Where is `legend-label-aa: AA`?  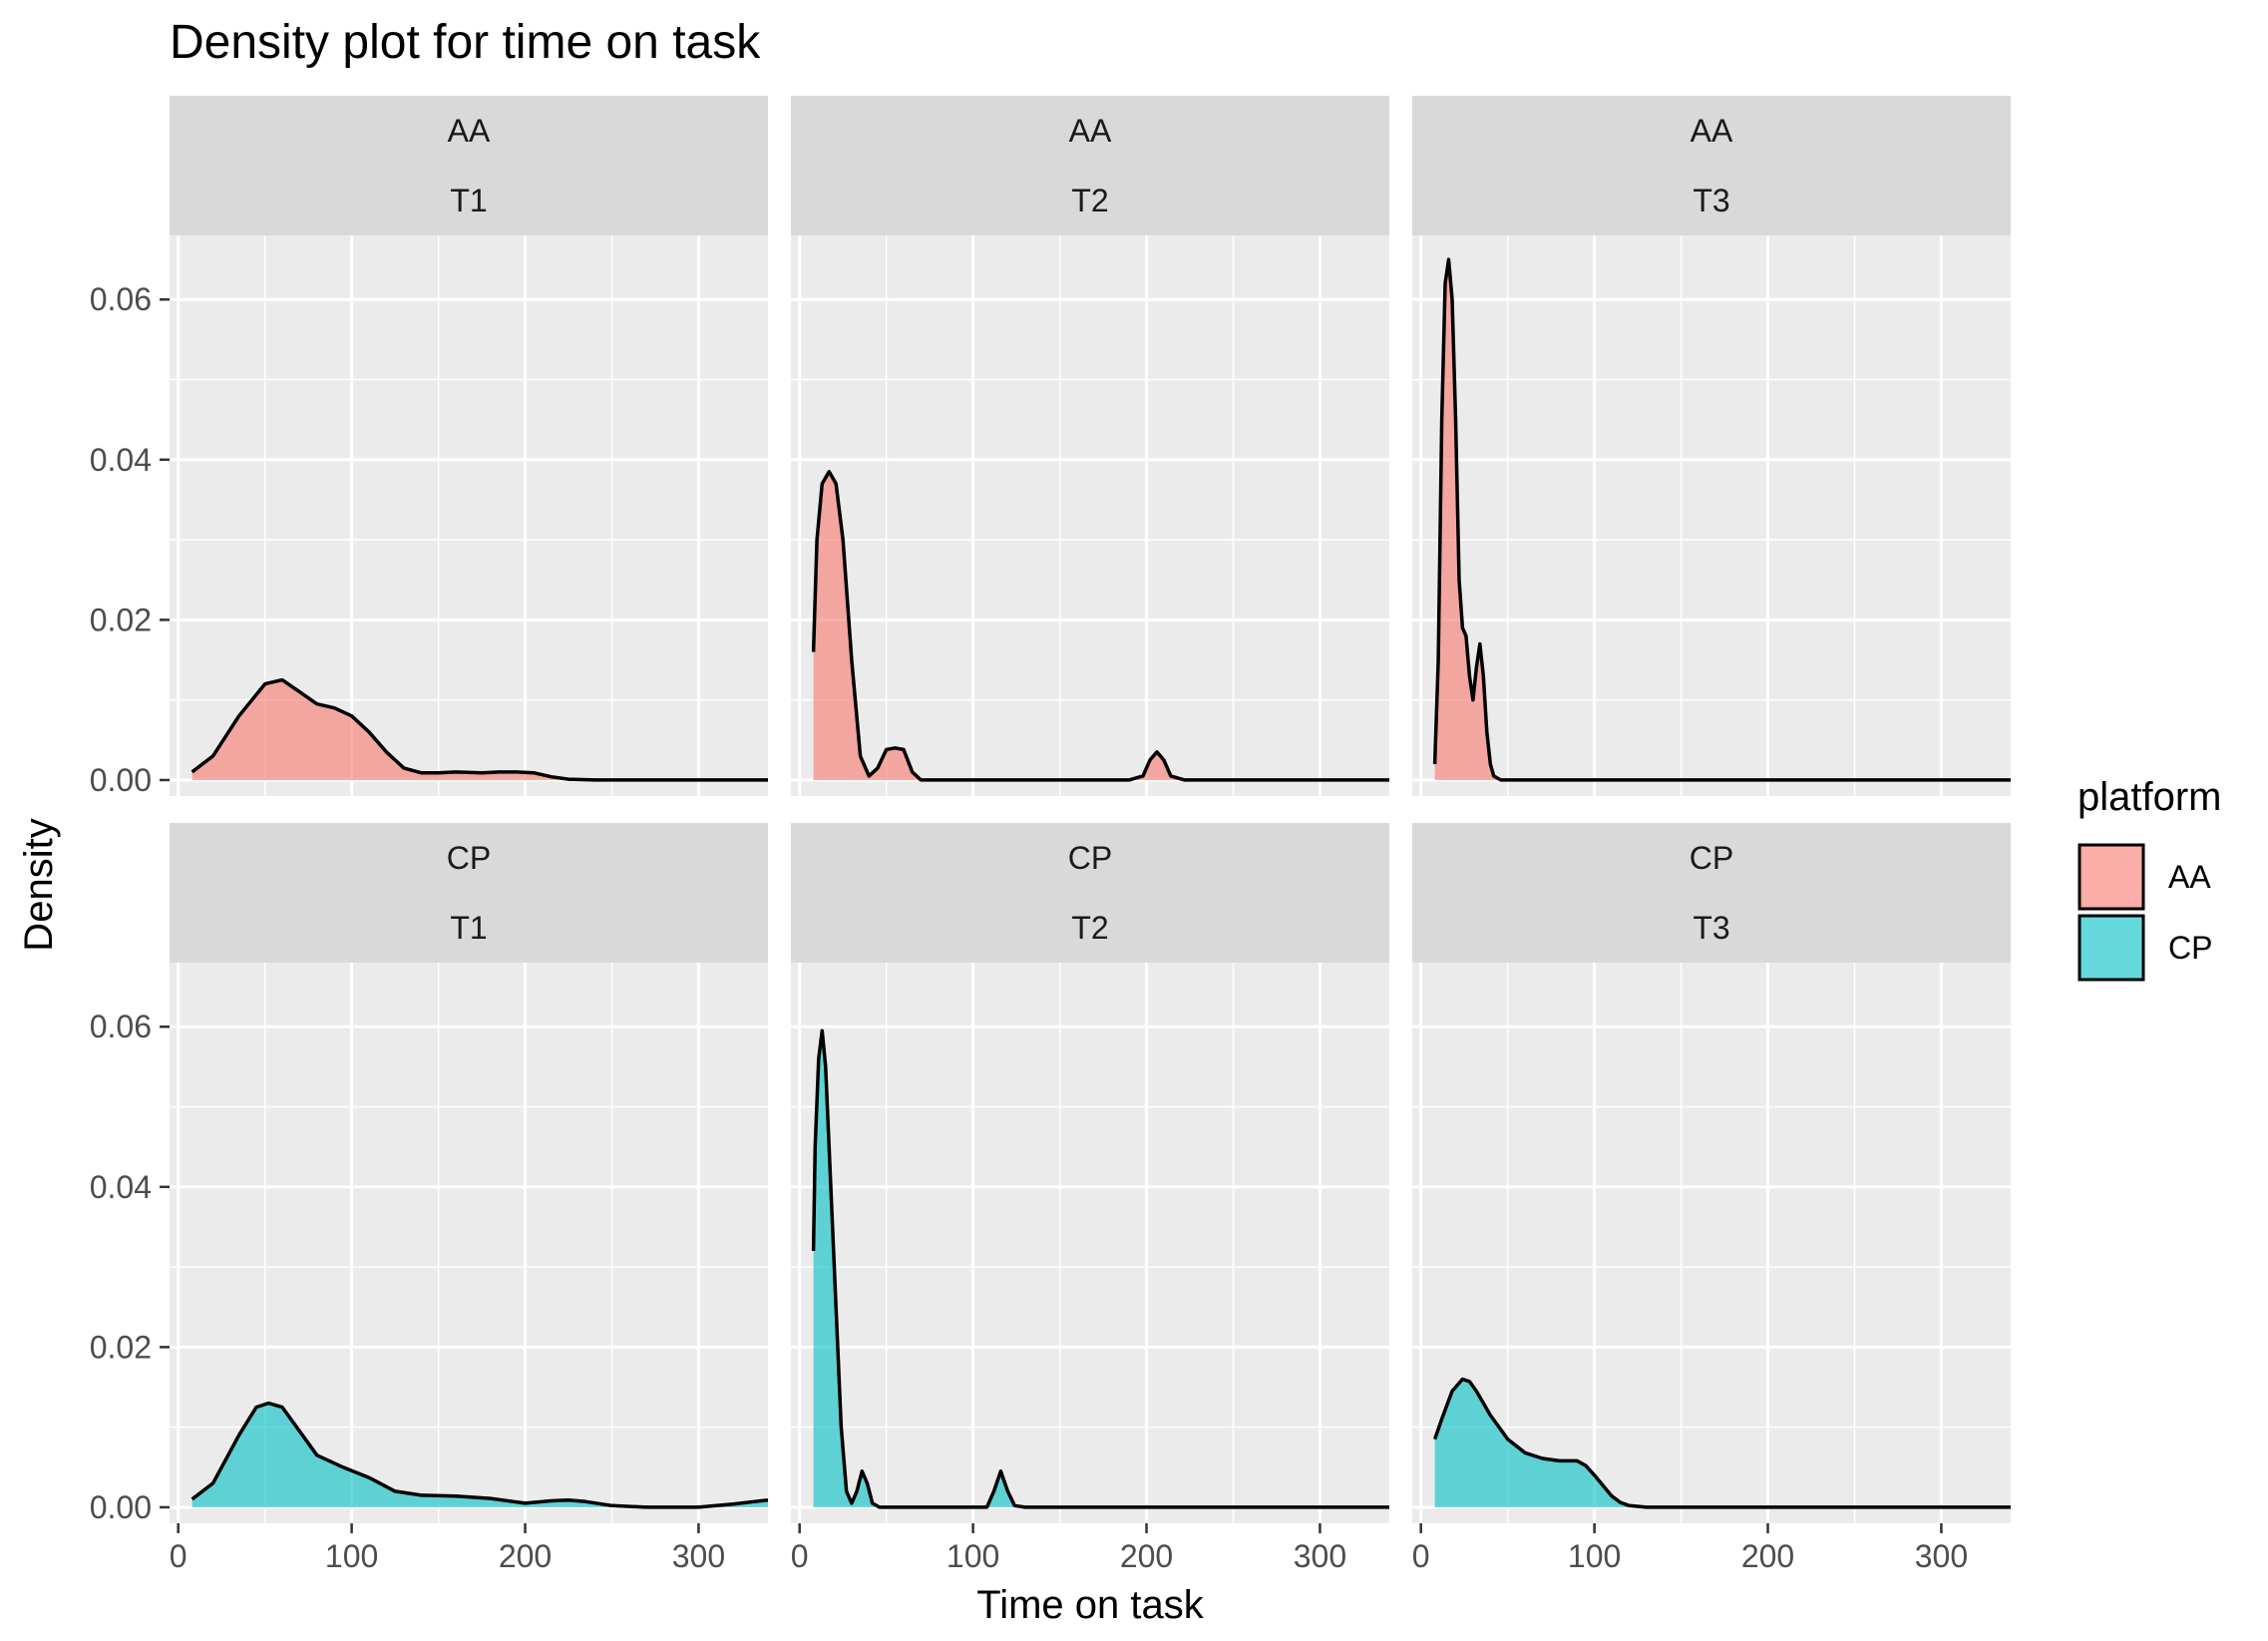 legend-label-aa: AA is located at coordinates (2189, 877).